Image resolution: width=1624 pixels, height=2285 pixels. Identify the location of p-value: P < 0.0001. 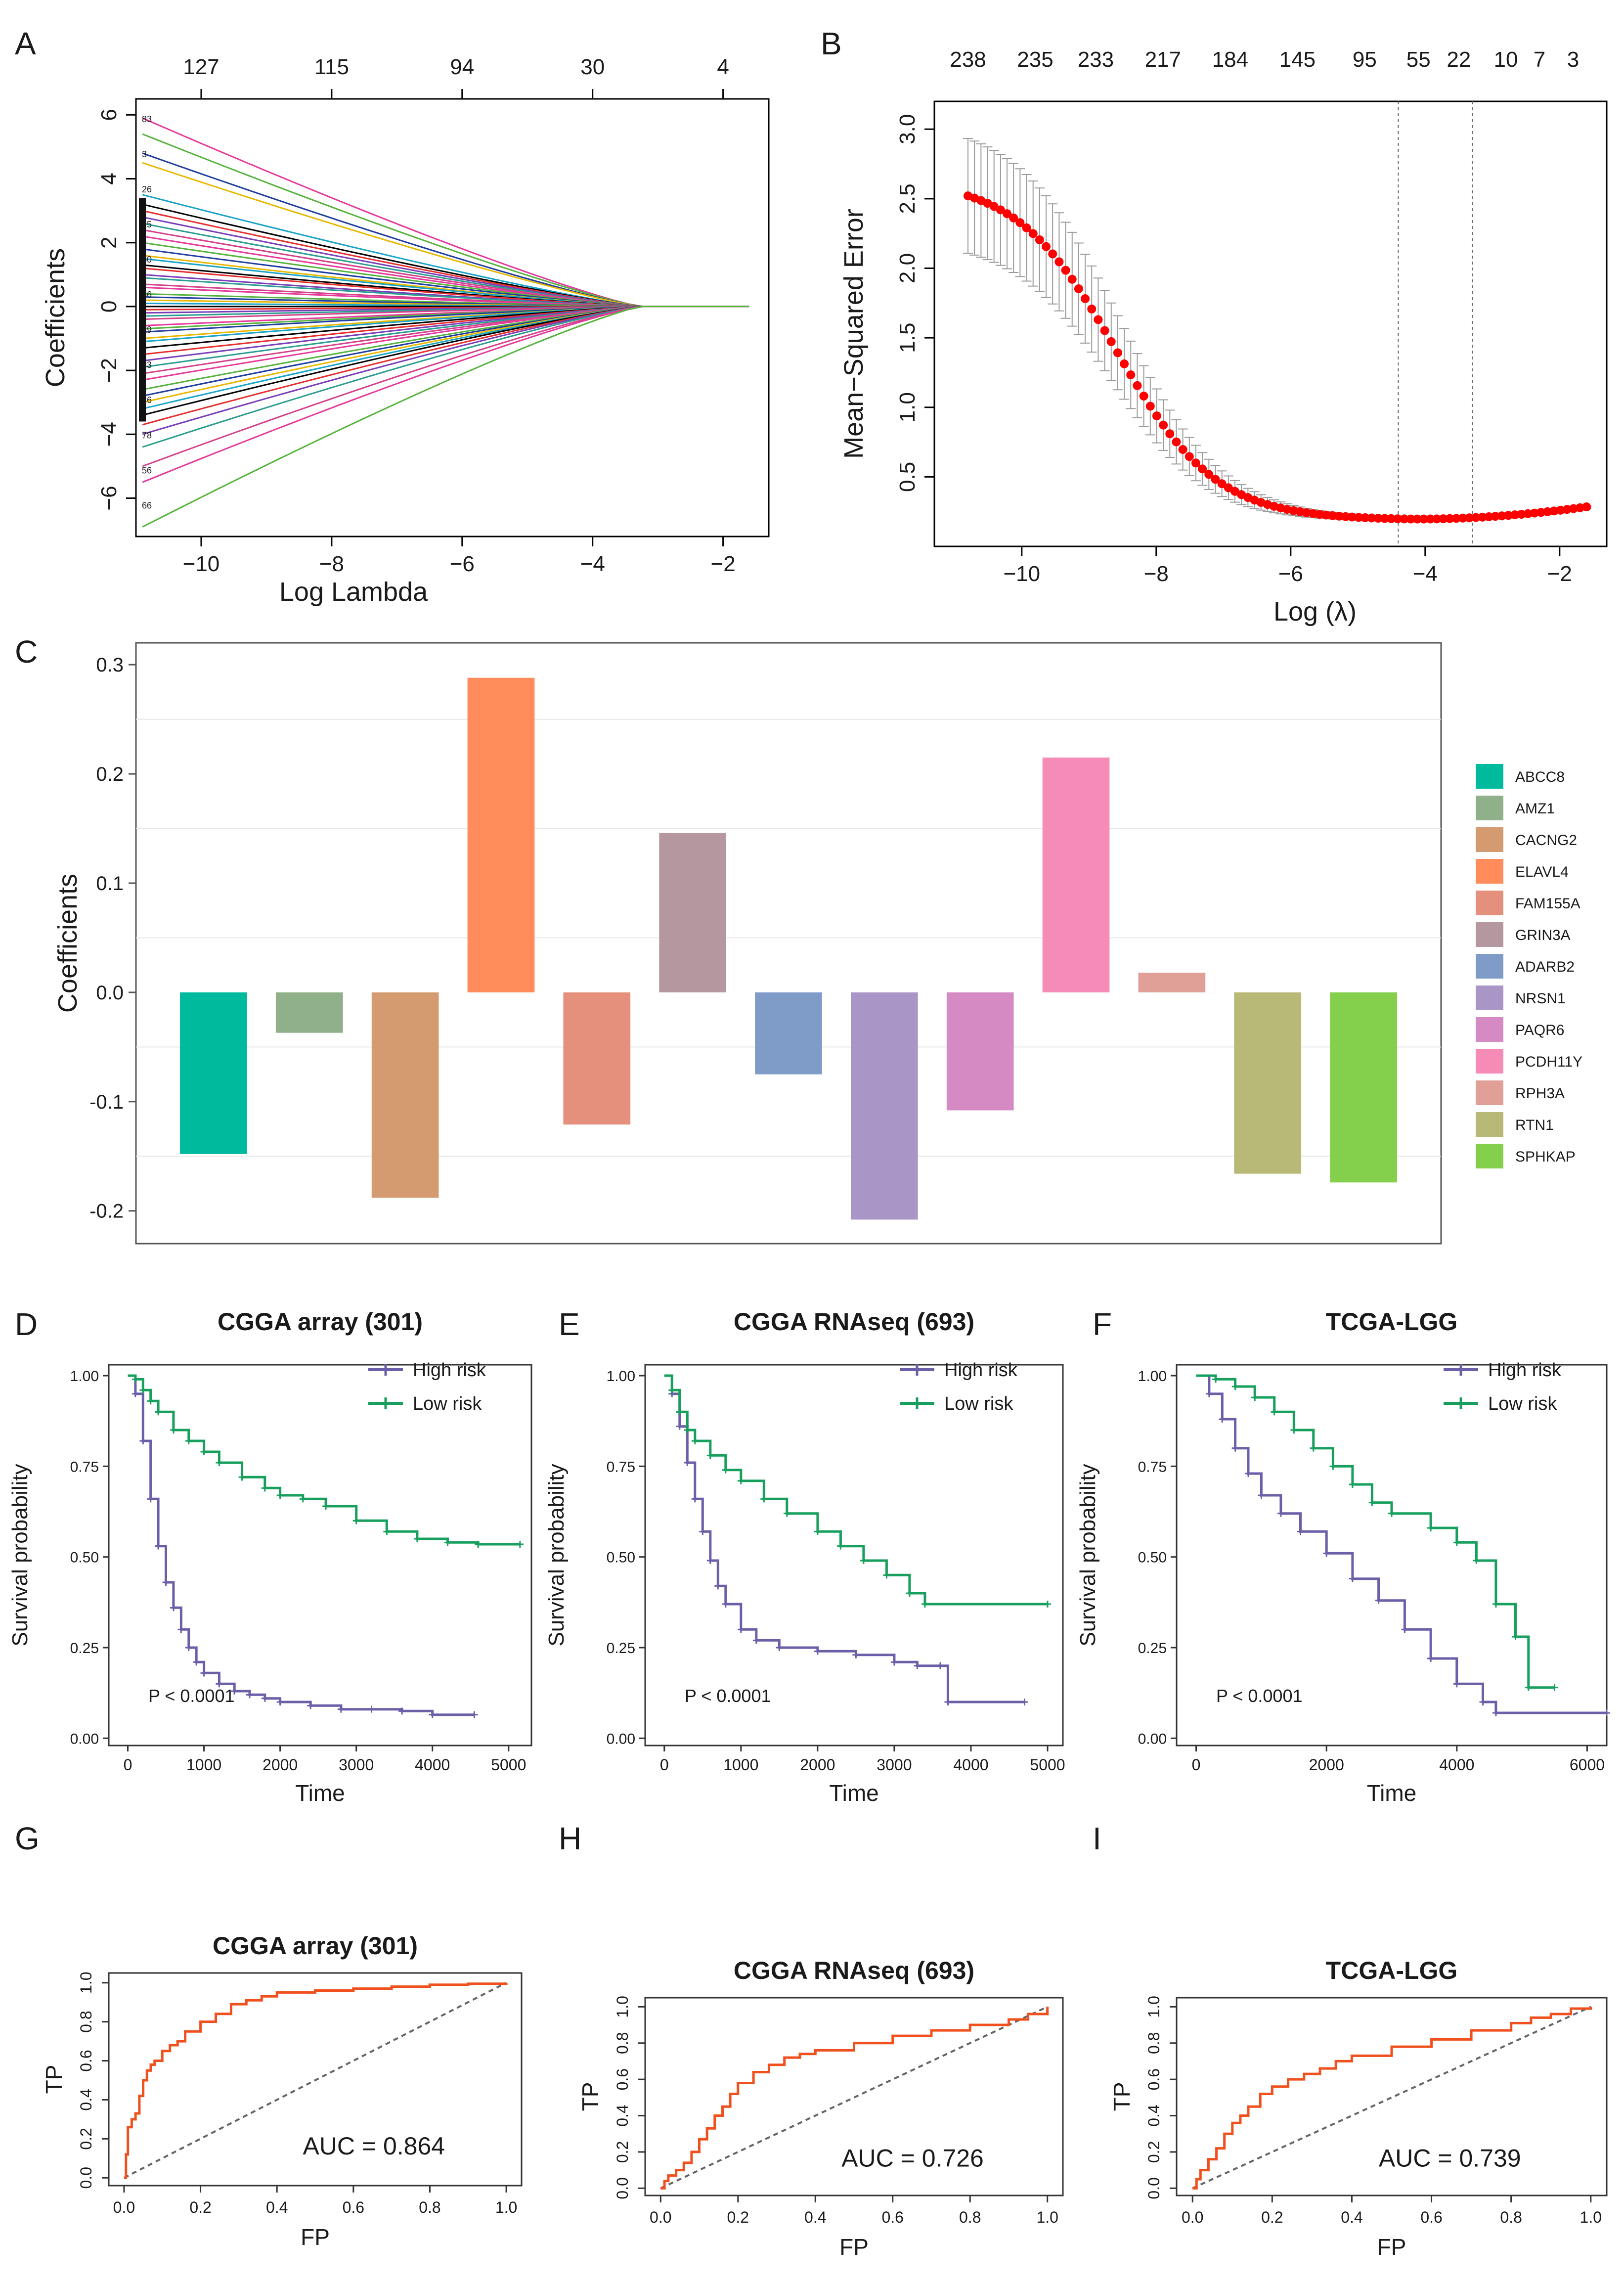
(1259, 1696).